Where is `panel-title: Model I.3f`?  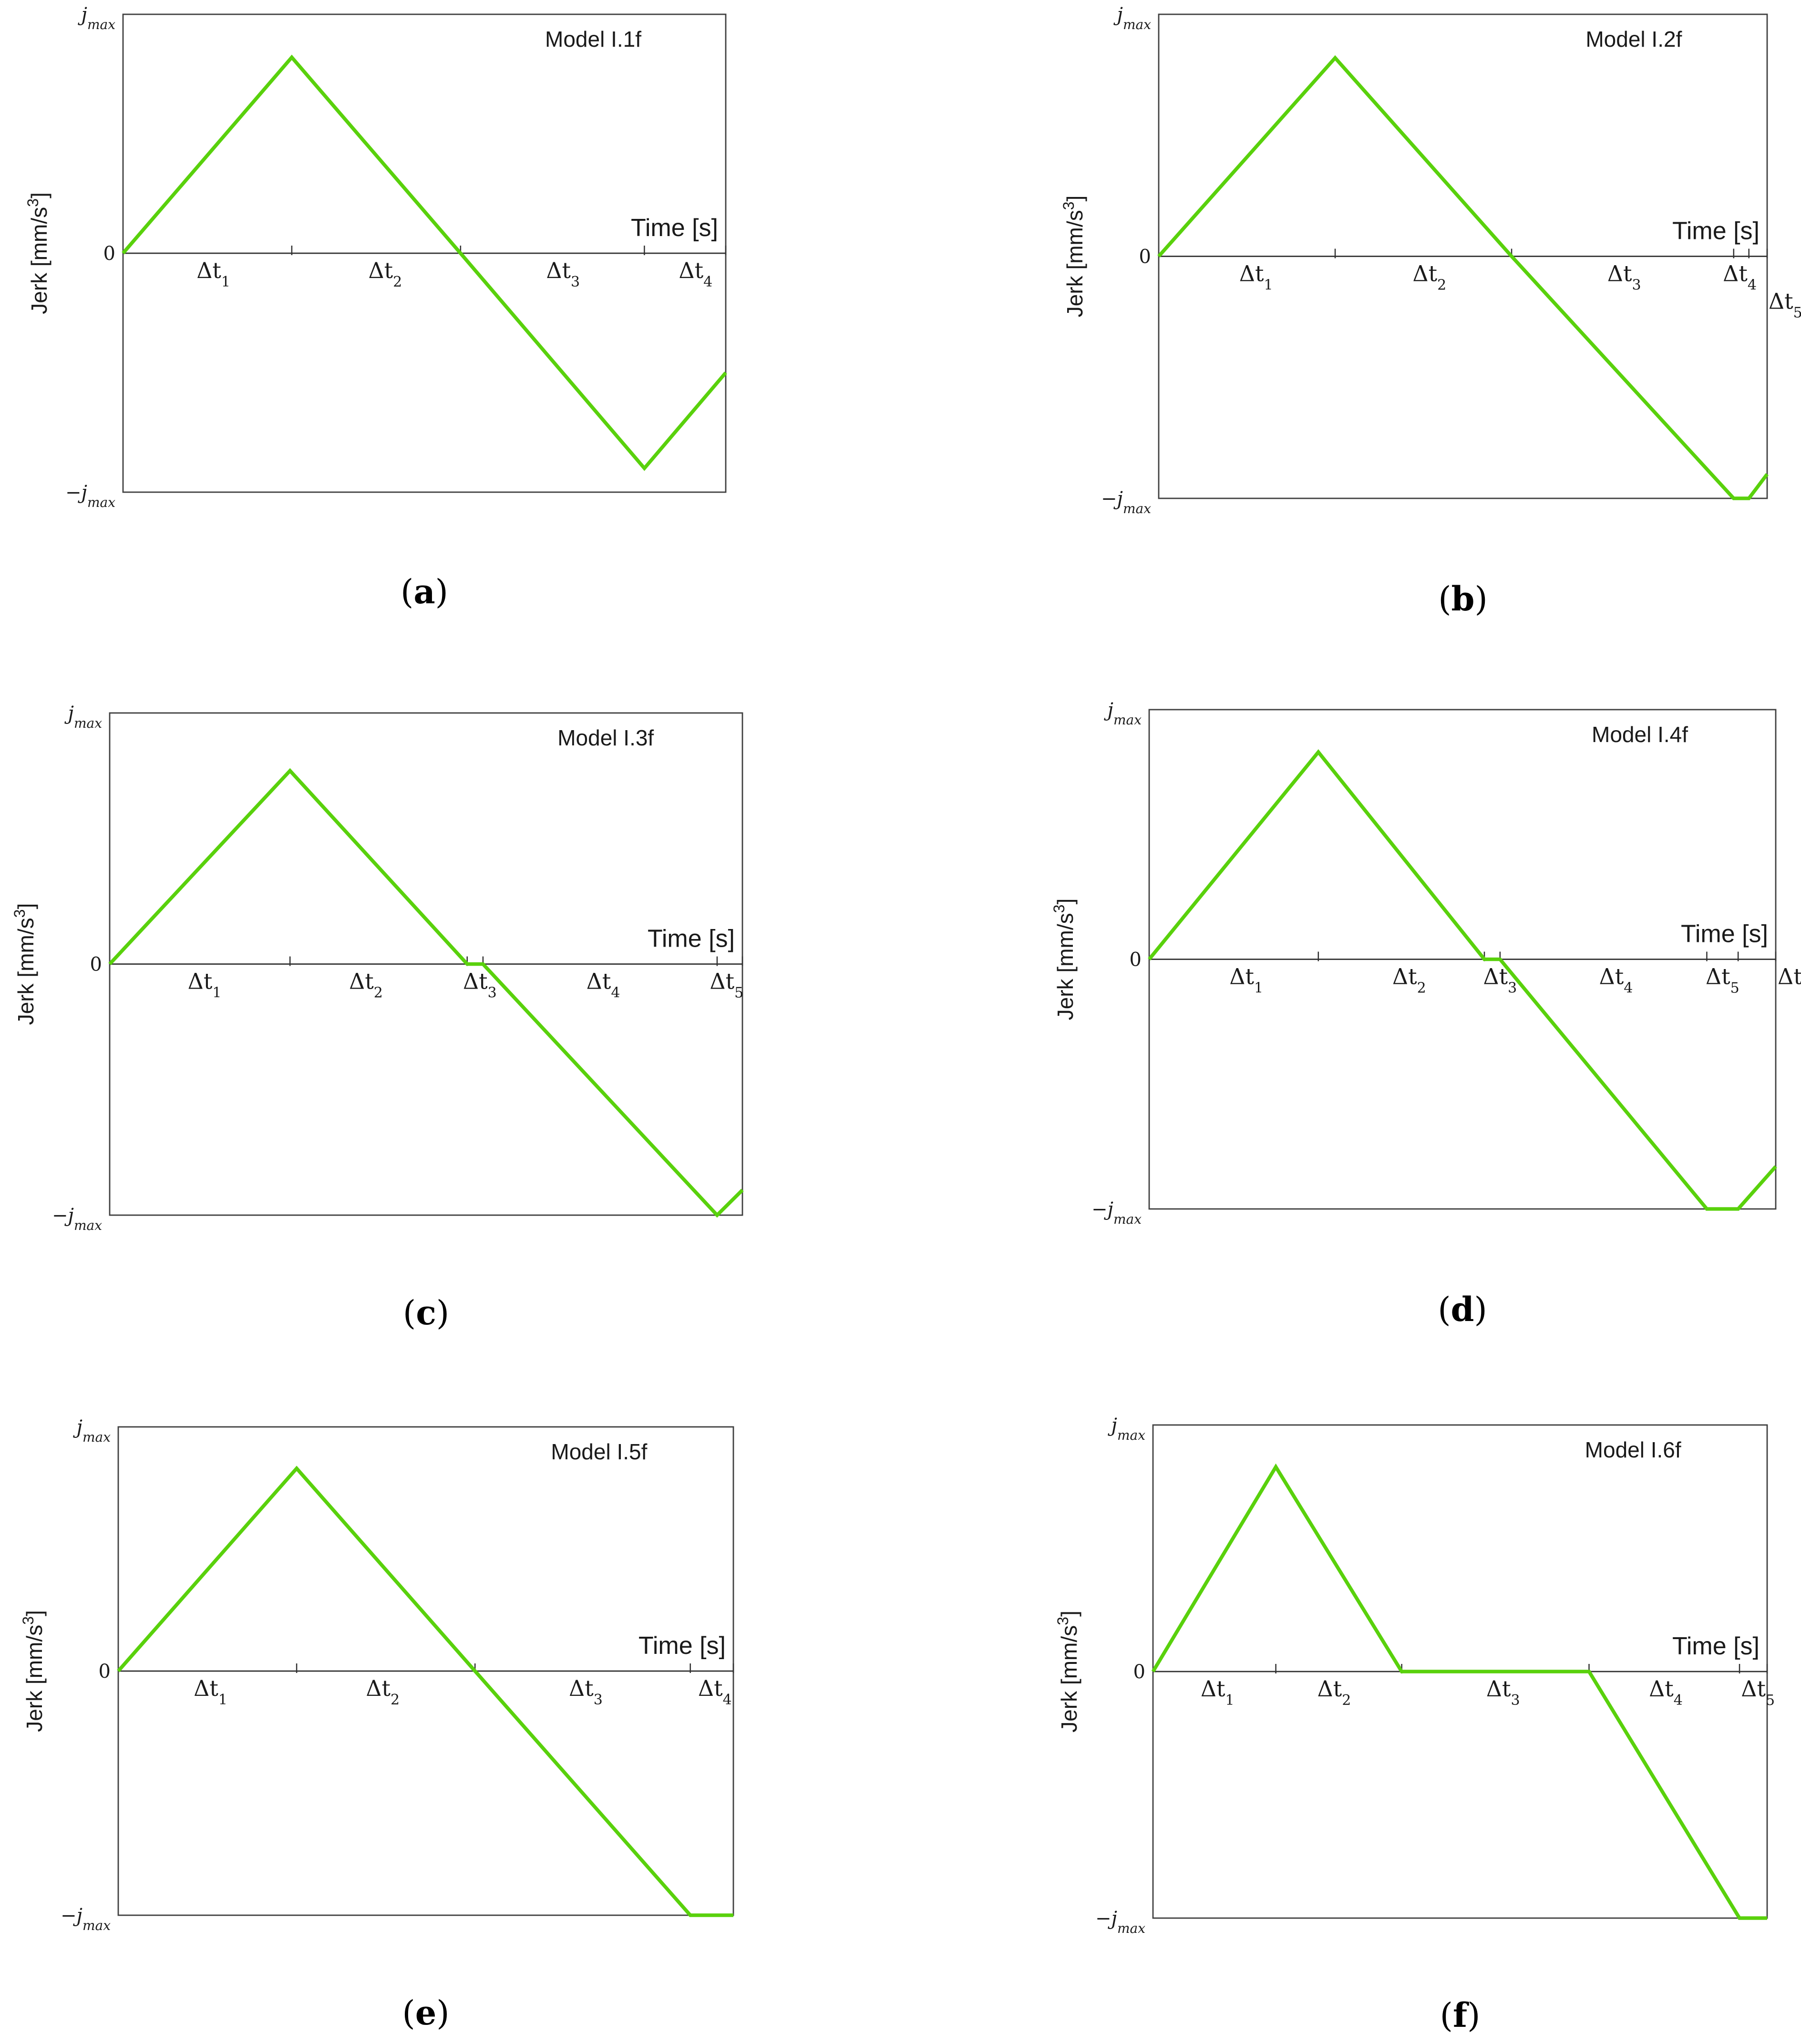 panel-title: Model I.3f is located at coordinates (605, 737).